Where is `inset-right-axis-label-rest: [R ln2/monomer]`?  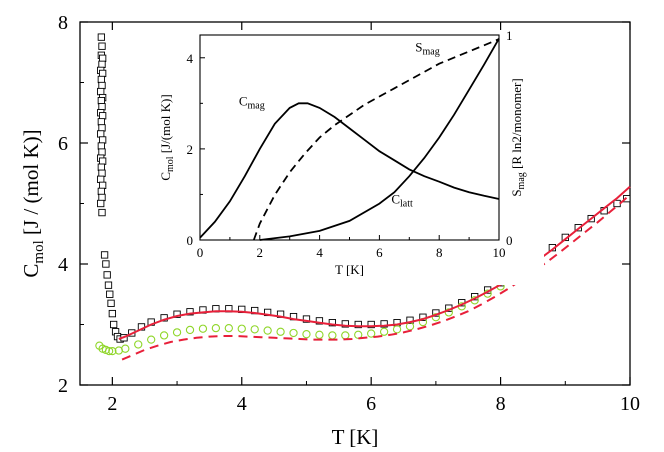
inset-right-axis-label-rest: [R ln2/monomer] is located at coordinates (516, 125).